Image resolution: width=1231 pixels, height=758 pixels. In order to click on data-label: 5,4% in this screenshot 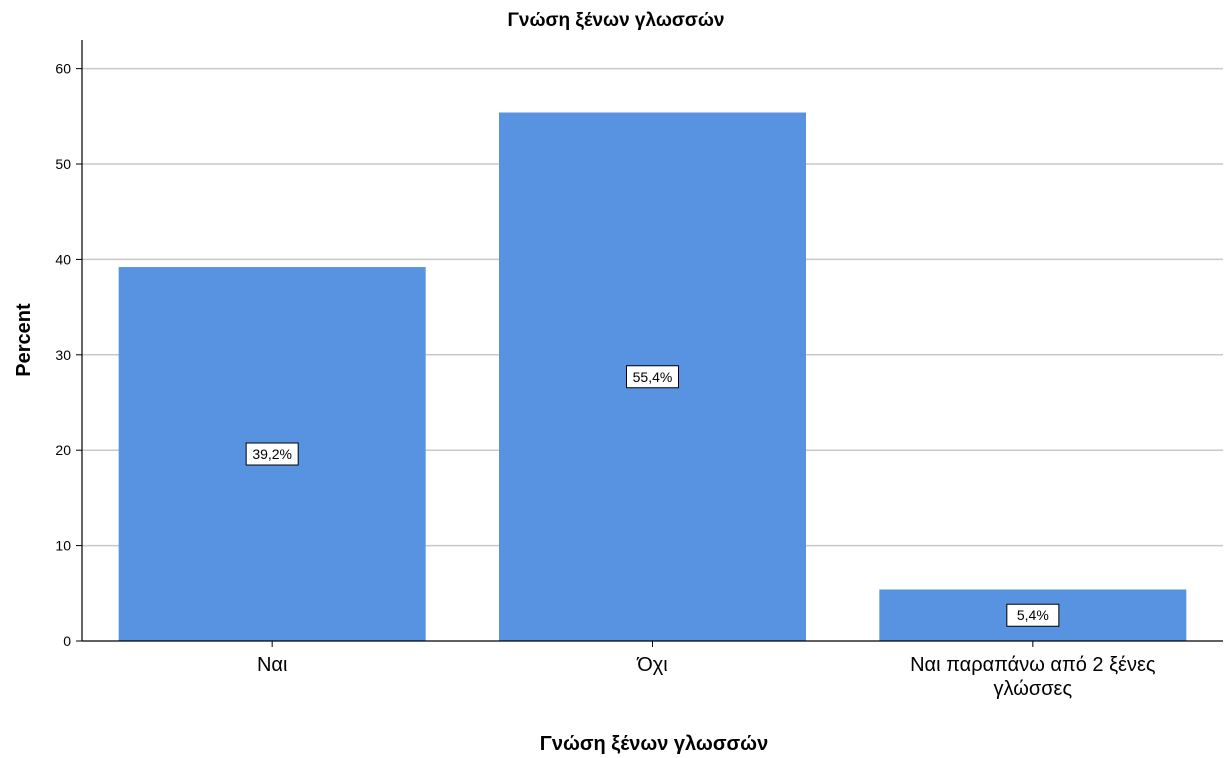, I will do `click(1033, 615)`.